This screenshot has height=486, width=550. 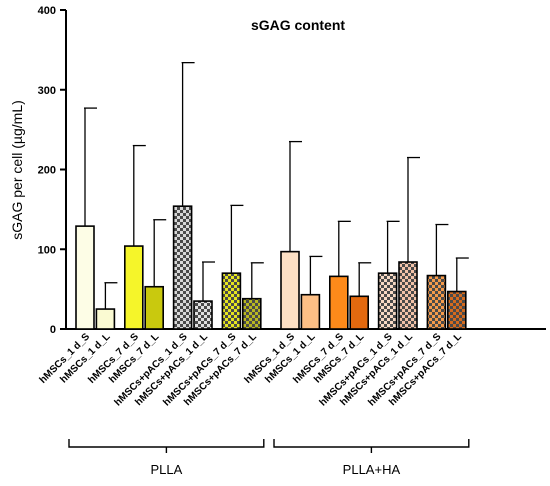 I want to click on y-axis-label: sGAG per cell (µg/mL), so click(x=17, y=170).